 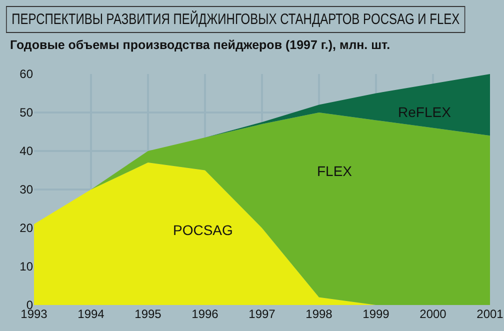 I want to click on chart-subtitle: Годовые объемы производства пейджеров (1997 г.), млн. шт., so click(x=201, y=45).